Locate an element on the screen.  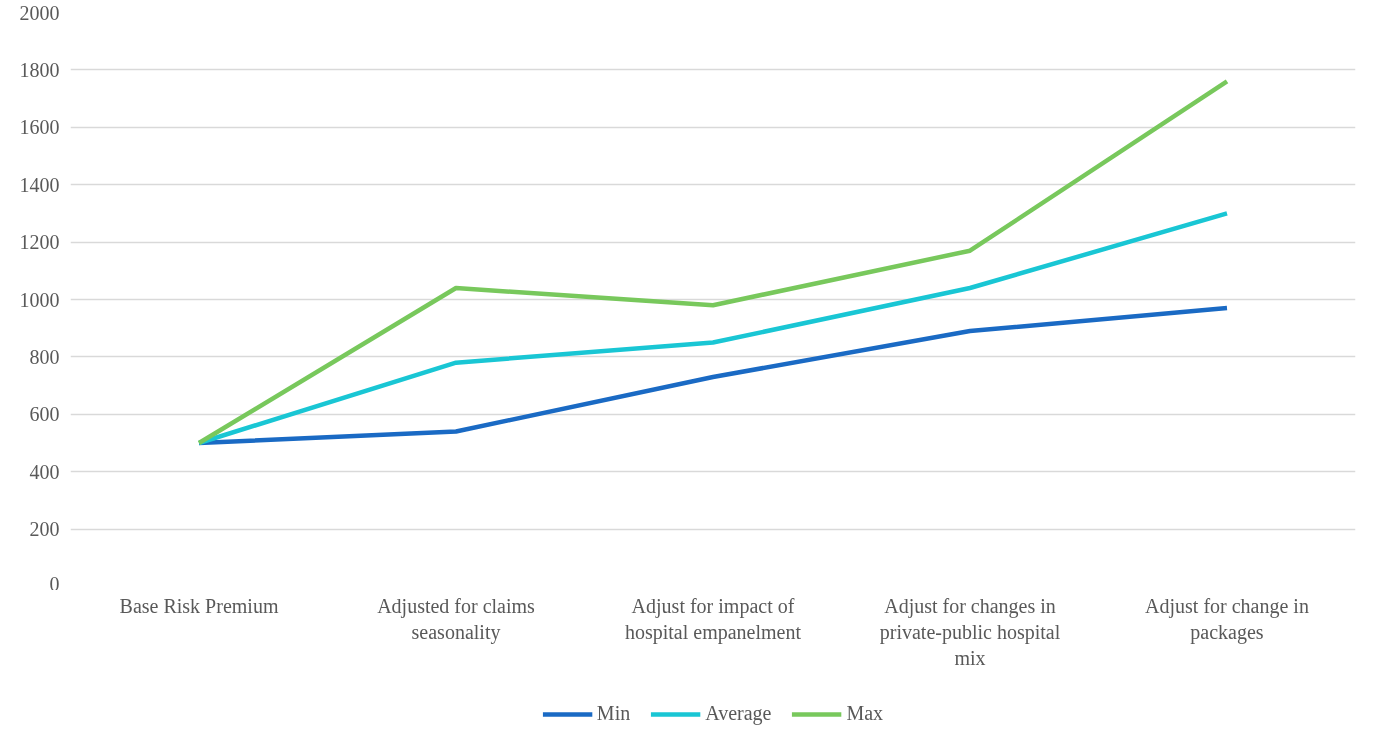
y-tick-label: 400 is located at coordinates (44, 471).